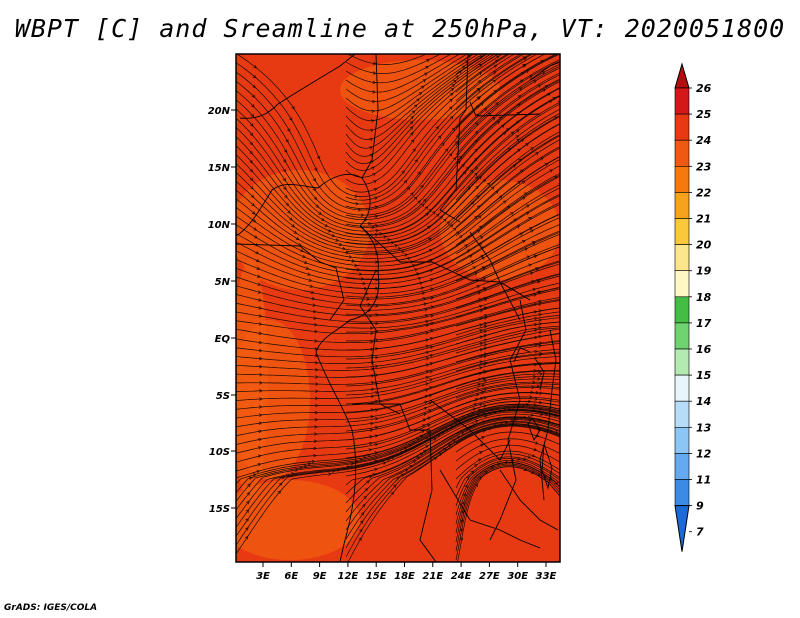 This screenshot has width=800, height=618. What do you see at coordinates (348, 576) in the screenshot?
I see `lon-tick-label: 12E` at bounding box center [348, 576].